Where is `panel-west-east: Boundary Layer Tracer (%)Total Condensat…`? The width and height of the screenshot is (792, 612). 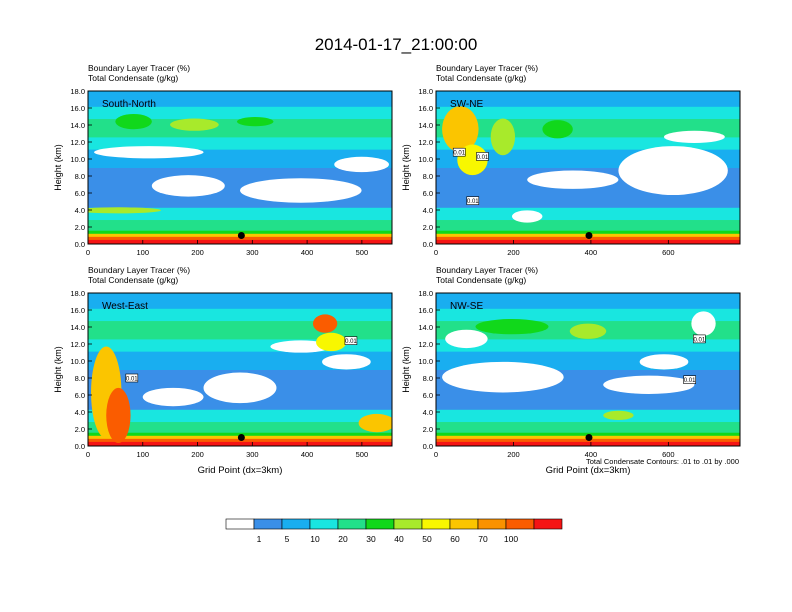
panel-west-east: Boundary Layer Tracer (%)Total Condensat… is located at coordinates (223, 370).